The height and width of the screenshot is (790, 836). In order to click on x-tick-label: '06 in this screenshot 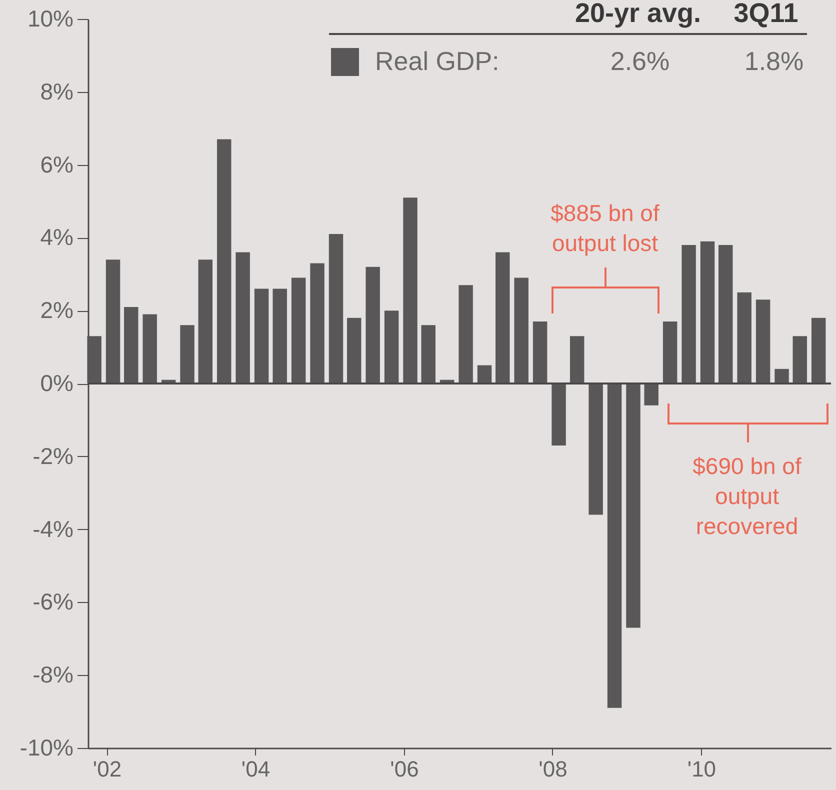, I will do `click(404, 769)`.